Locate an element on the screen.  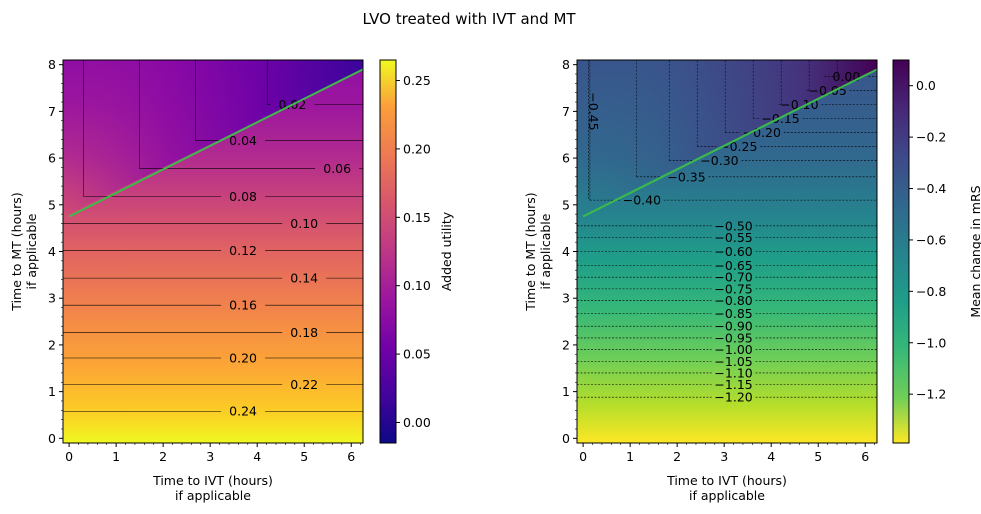
contour-label: 0.10 is located at coordinates (304, 223).